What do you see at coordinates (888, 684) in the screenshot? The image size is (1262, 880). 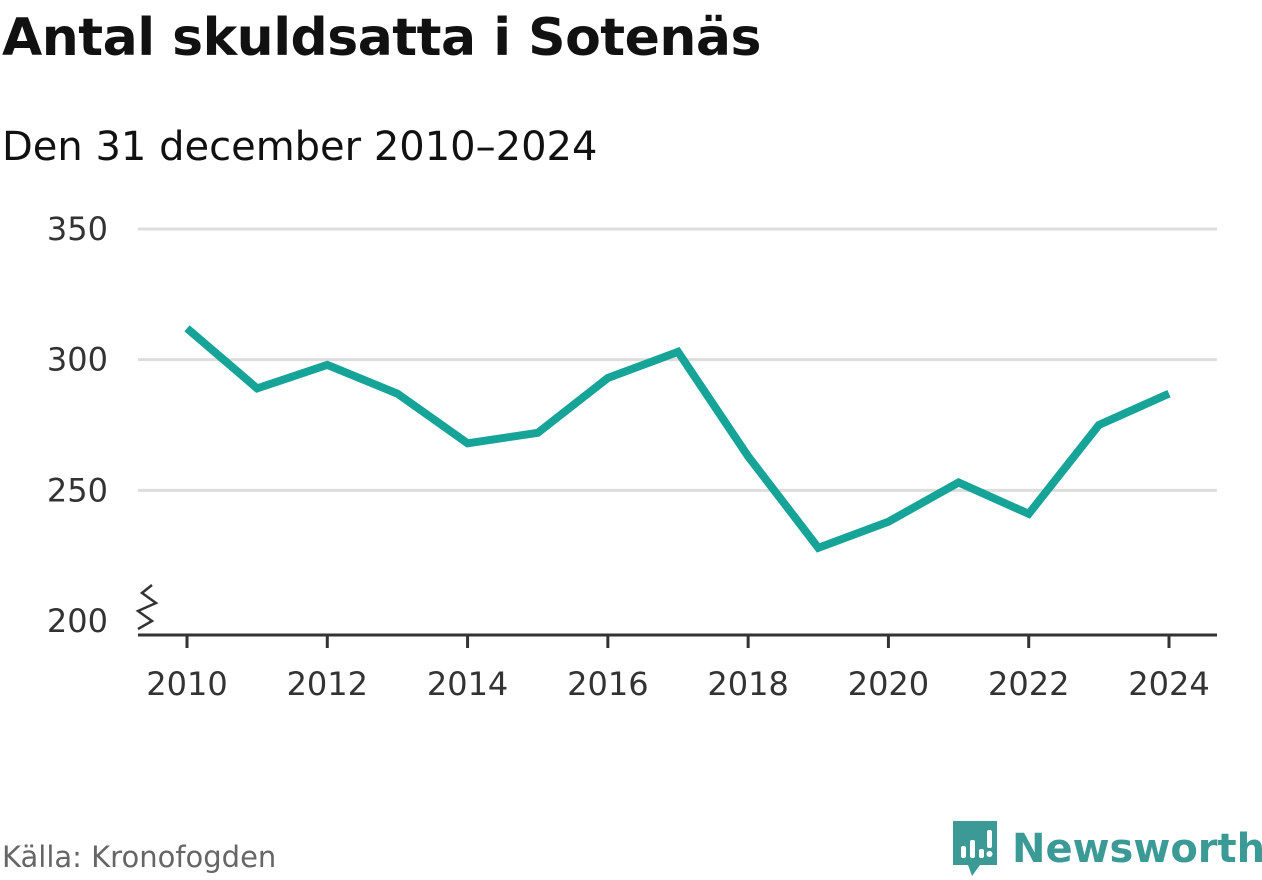 I see `x-tick-label-2020: 2020` at bounding box center [888, 684].